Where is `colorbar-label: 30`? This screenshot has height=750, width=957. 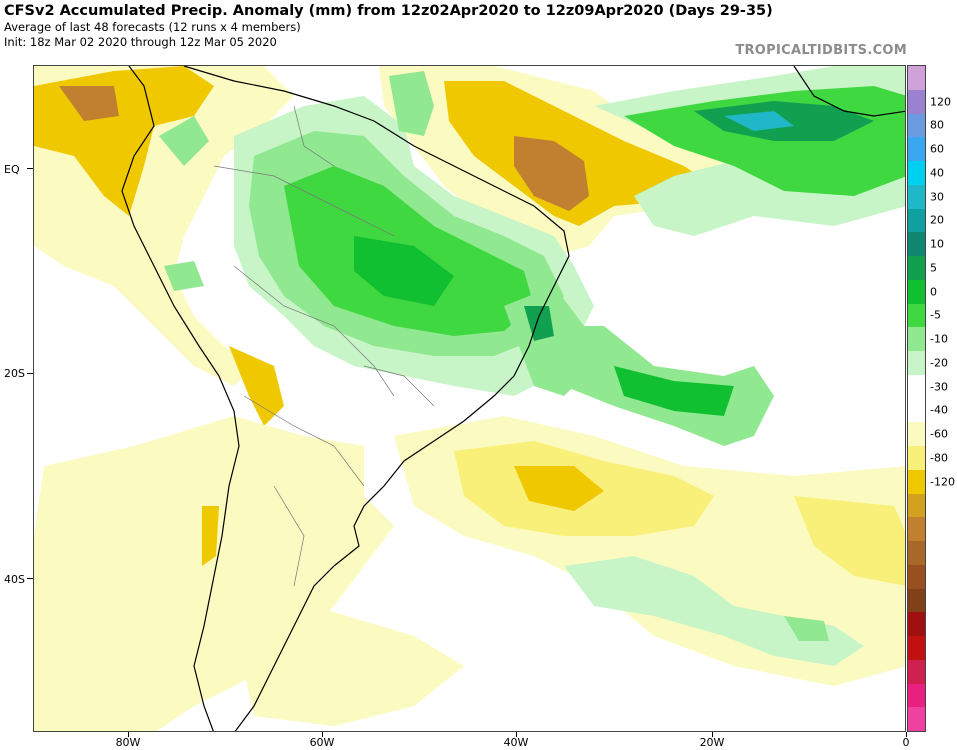
colorbar-label: 30 is located at coordinates (937, 197).